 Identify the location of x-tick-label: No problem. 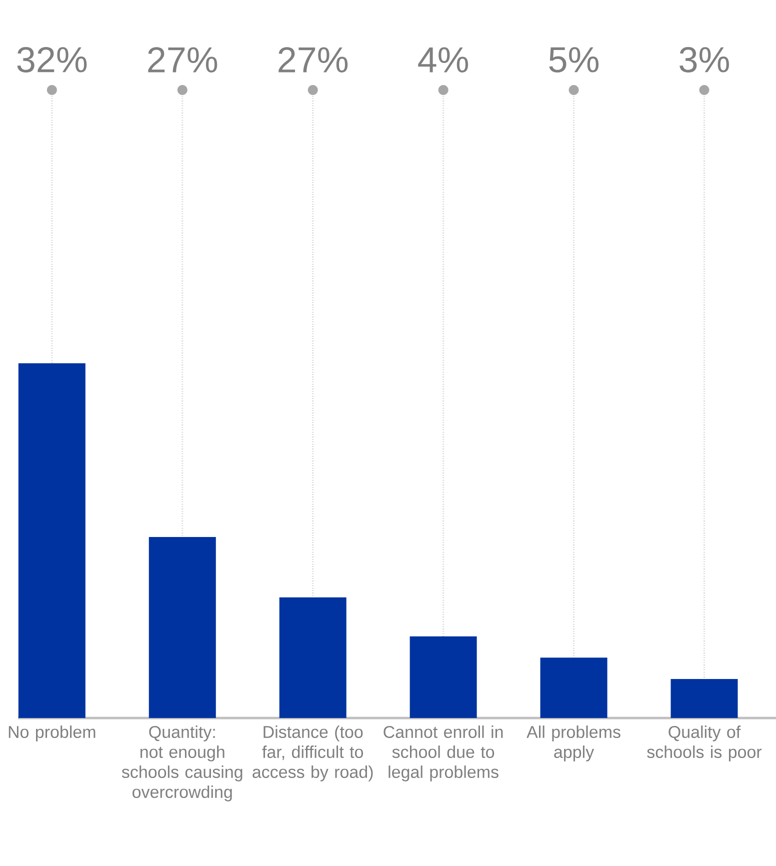
(52, 734).